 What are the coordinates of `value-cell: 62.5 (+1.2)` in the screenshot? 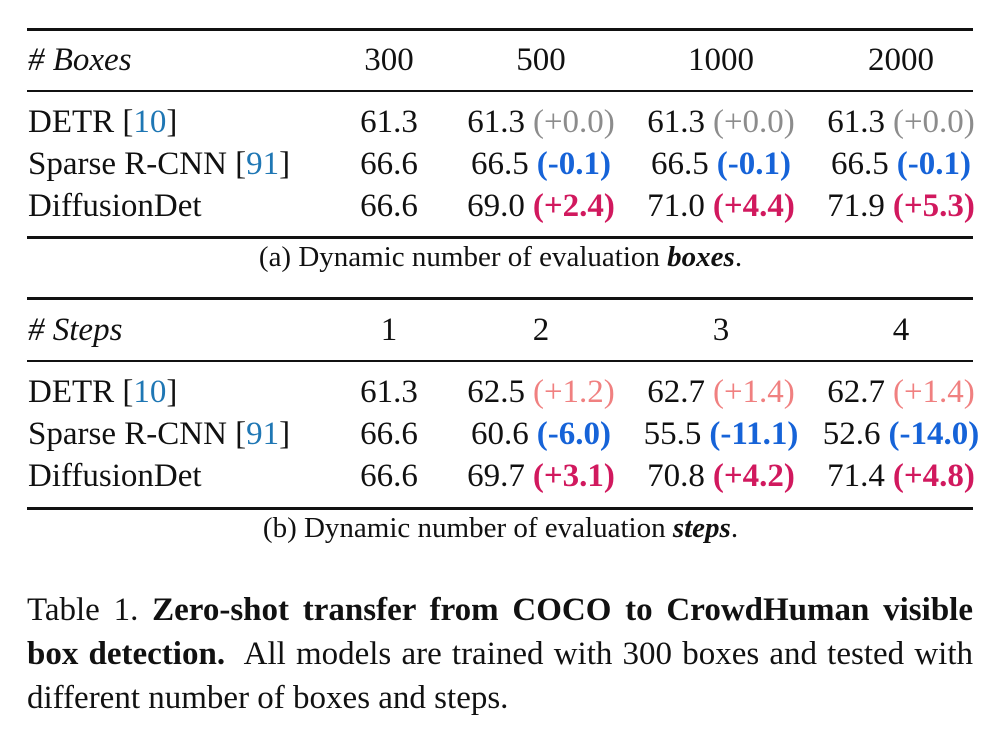 It's located at (541, 392).